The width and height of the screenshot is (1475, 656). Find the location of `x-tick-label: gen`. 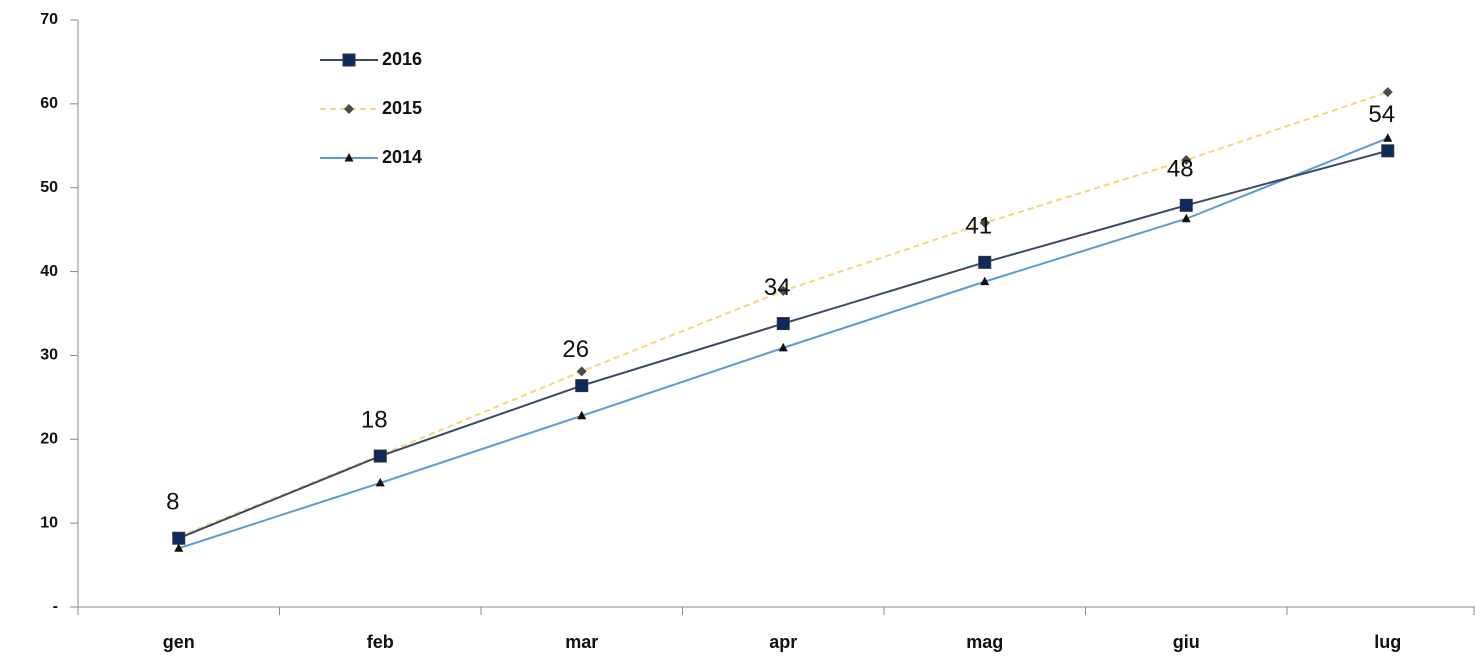

x-tick-label: gen is located at coordinates (179, 642).